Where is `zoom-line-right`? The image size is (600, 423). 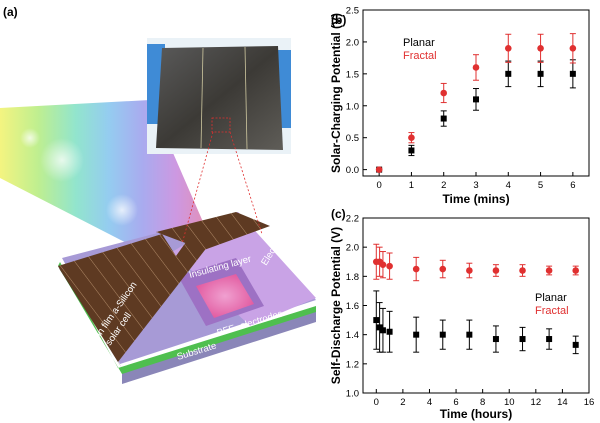
zoom-line-right is located at coordinates (246, 183).